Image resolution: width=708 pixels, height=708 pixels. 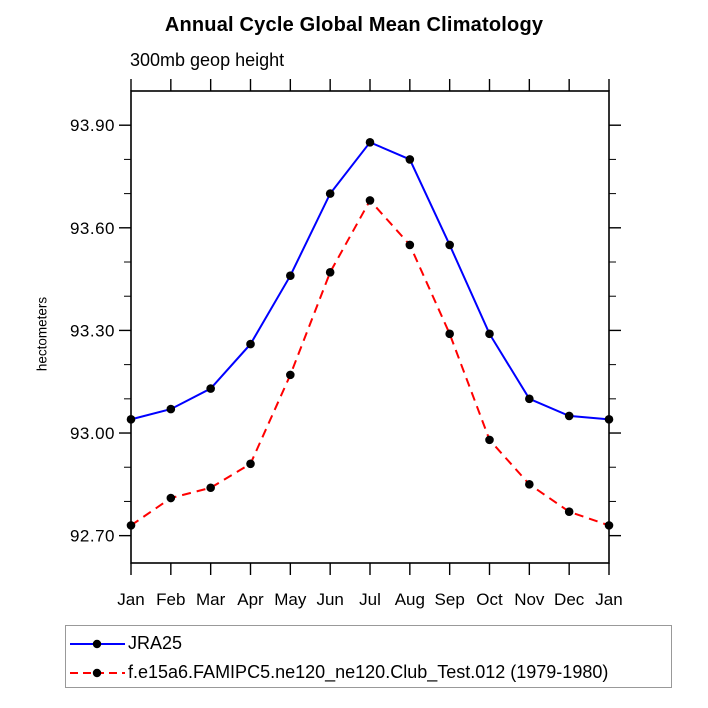 What do you see at coordinates (529, 484) in the screenshot?
I see `data-point-model-10-nov` at bounding box center [529, 484].